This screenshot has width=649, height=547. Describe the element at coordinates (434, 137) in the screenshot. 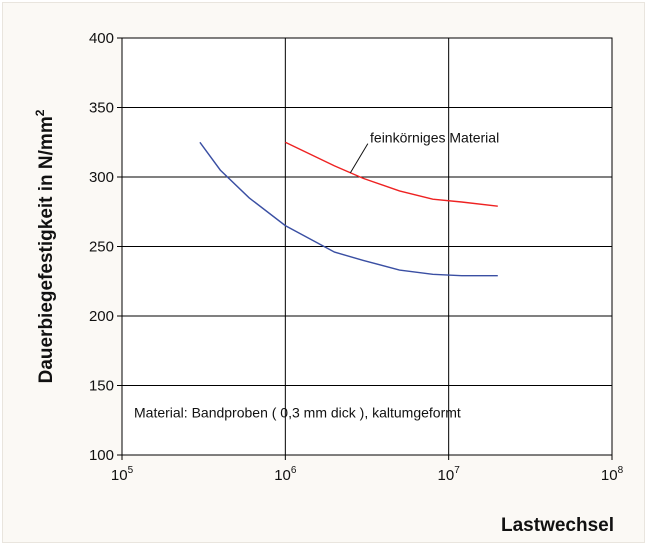

I see `series-label: feinkörniges Material` at that location.